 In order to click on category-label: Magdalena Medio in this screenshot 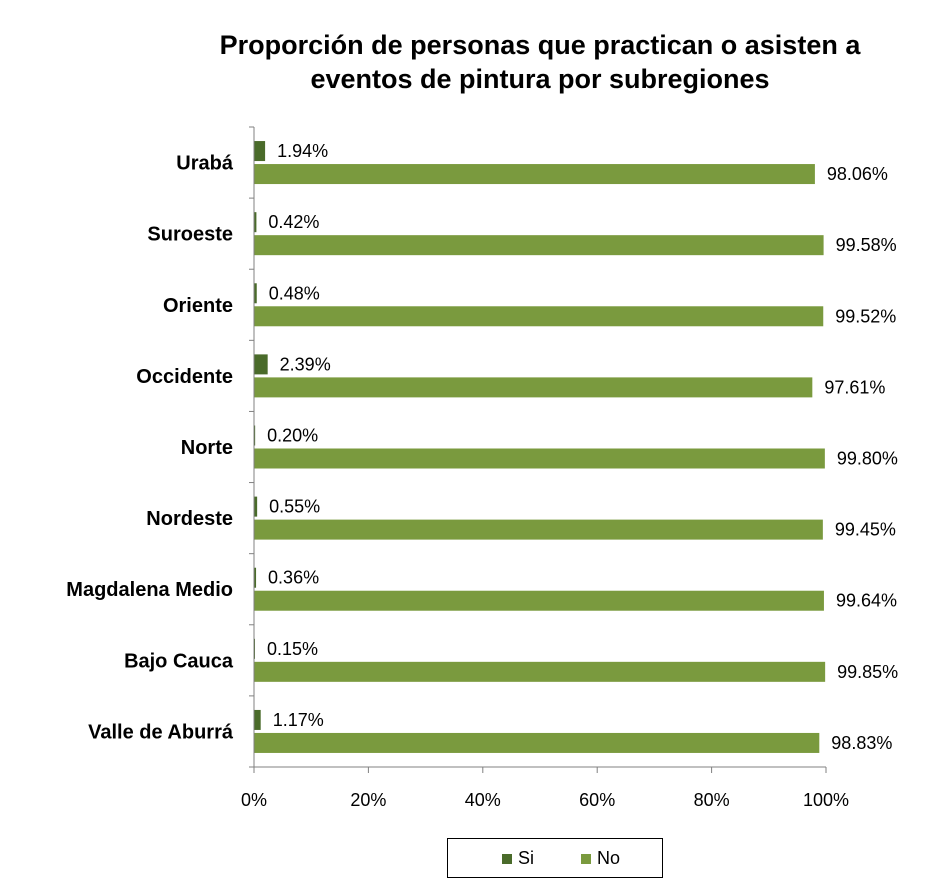, I will do `click(149, 590)`.